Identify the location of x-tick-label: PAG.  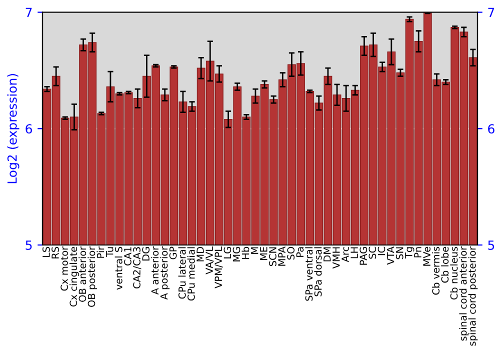
(364, 256).